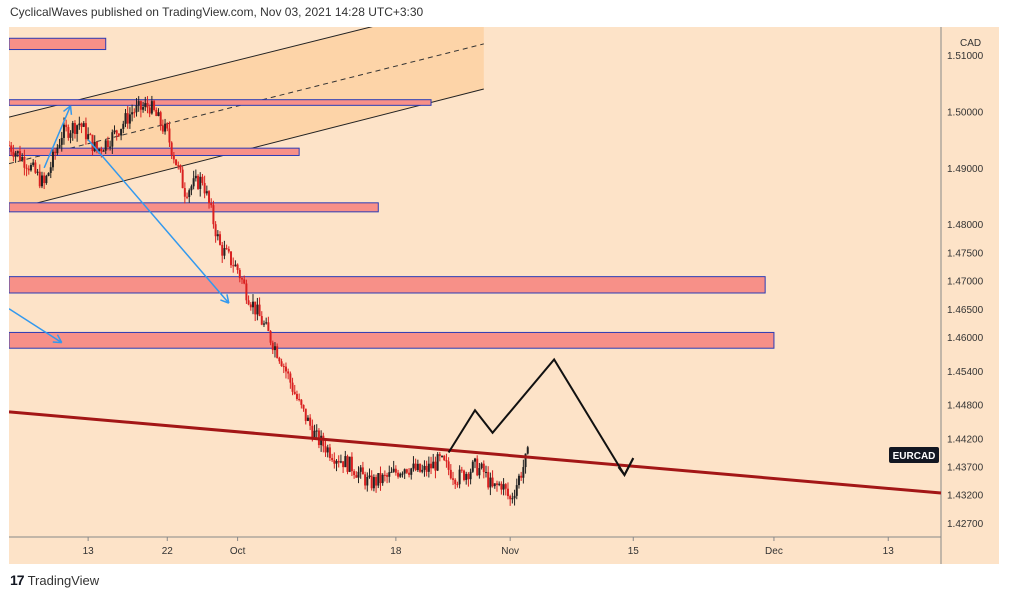  I want to click on footer-brand: TradingView, so click(63, 580).